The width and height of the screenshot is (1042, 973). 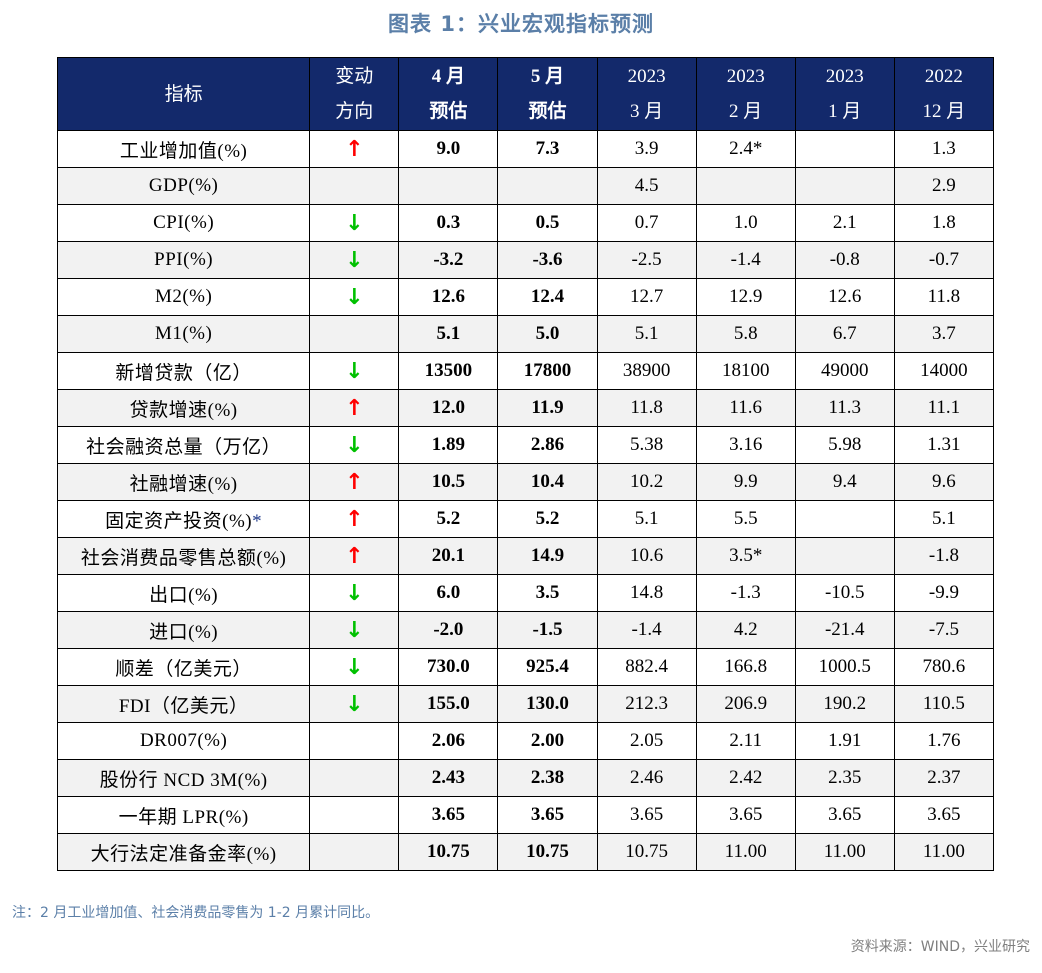 What do you see at coordinates (844, 741) in the screenshot?
I see `value-cell: 1.91` at bounding box center [844, 741].